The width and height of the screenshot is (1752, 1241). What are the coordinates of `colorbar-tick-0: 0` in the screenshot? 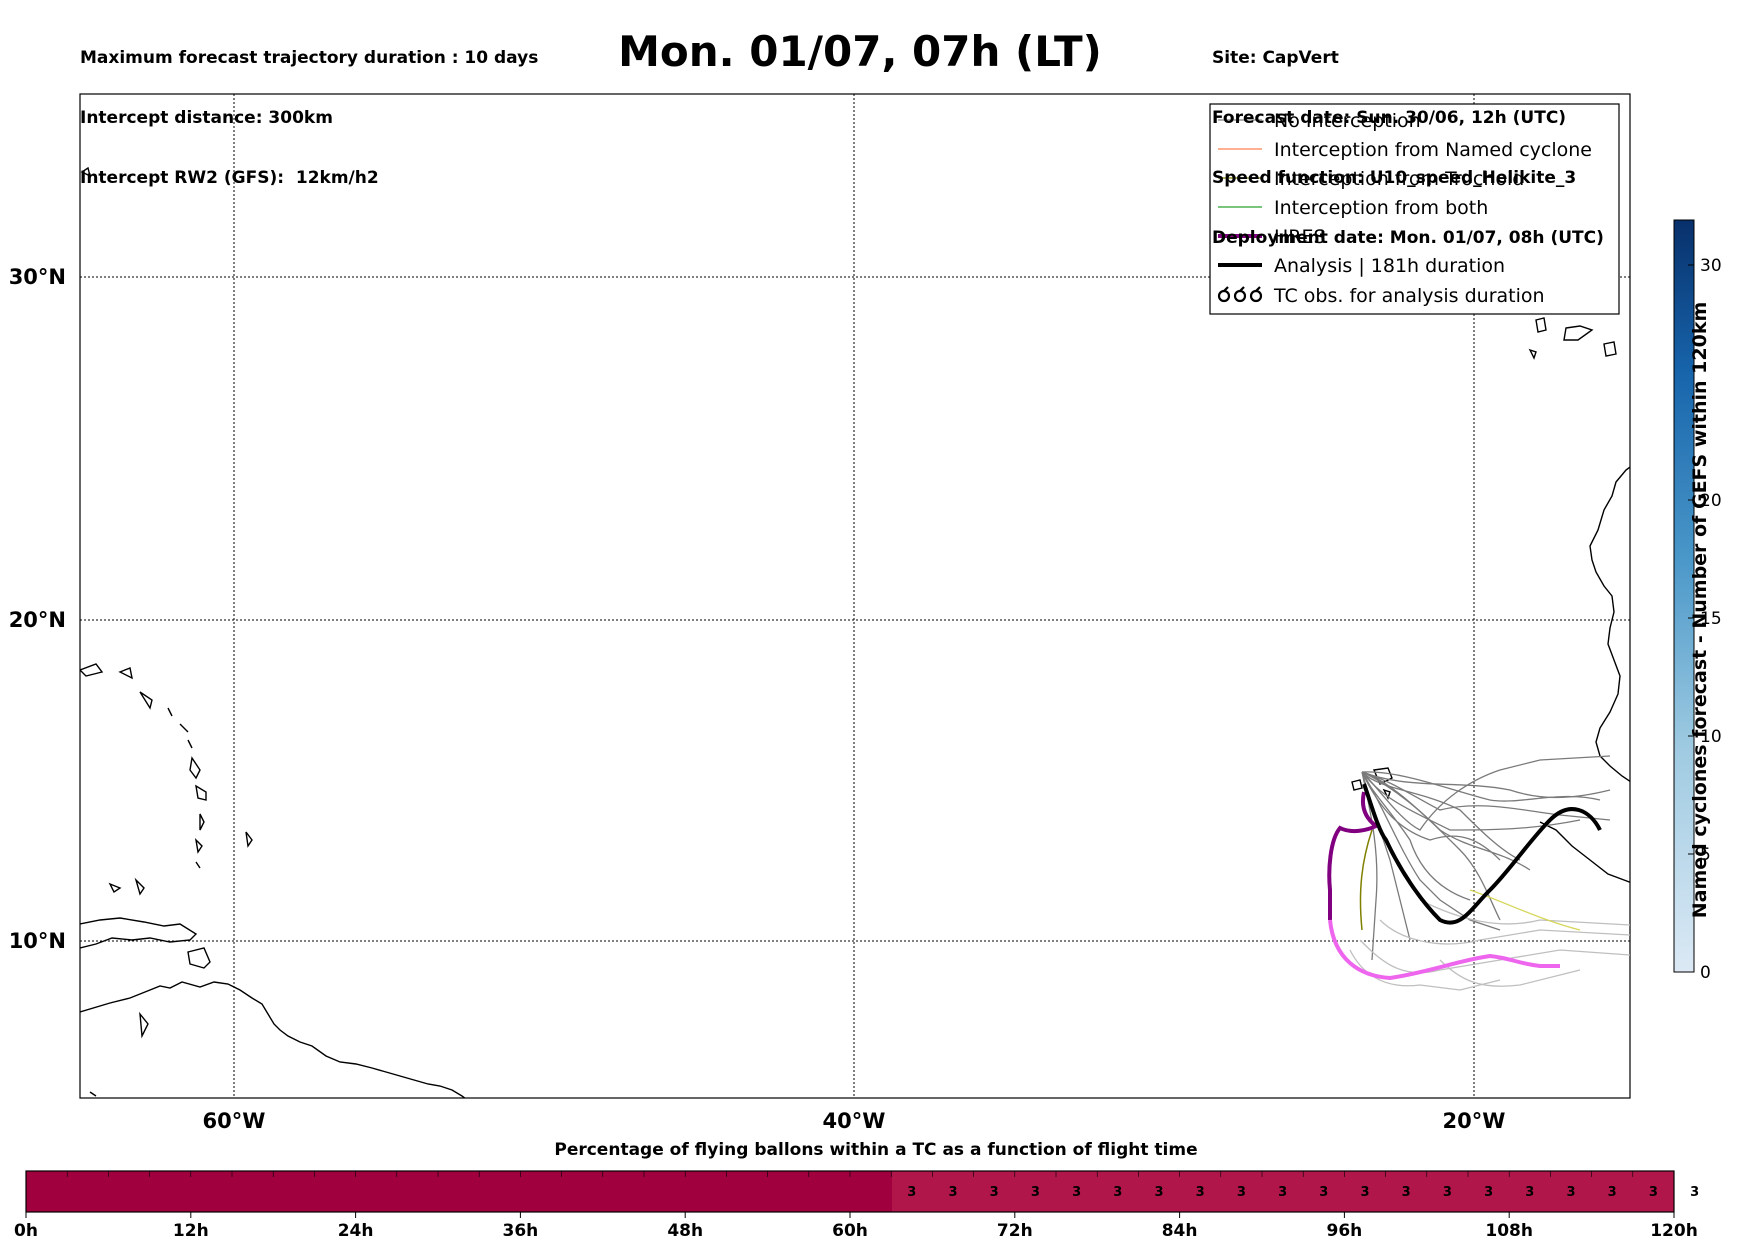 It's located at (1705, 973).